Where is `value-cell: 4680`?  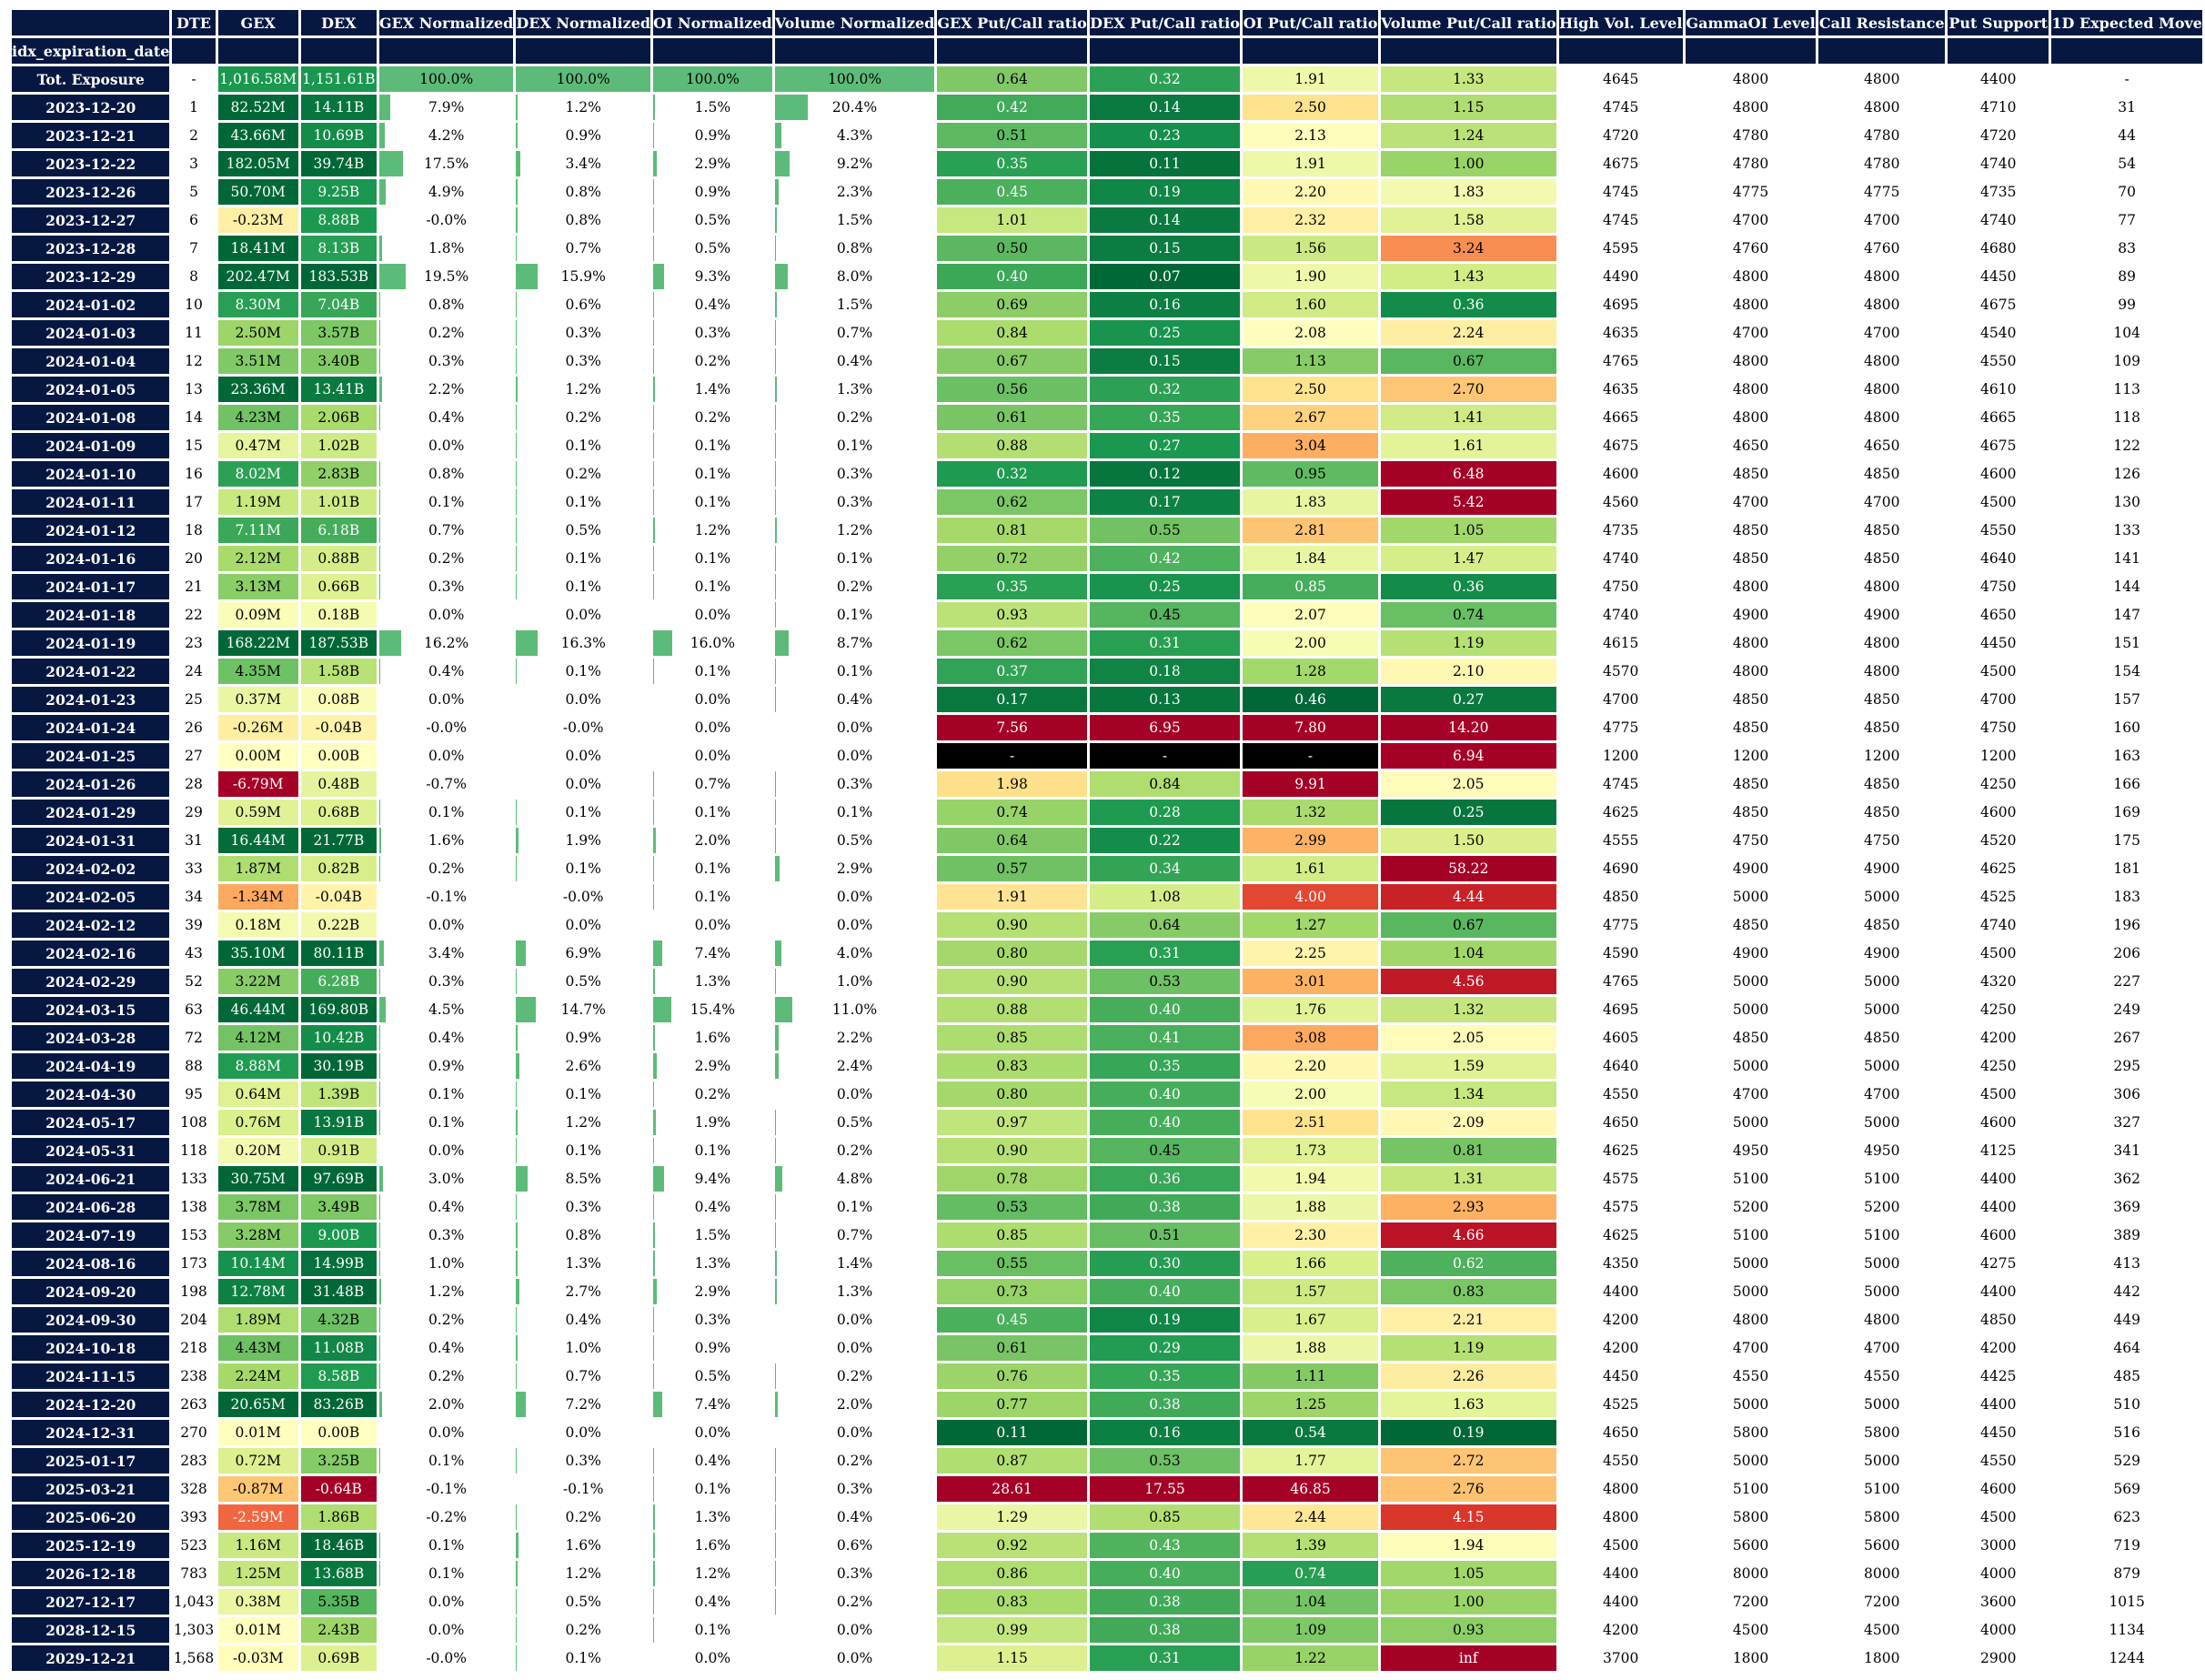
value-cell: 4680 is located at coordinates (1998, 249).